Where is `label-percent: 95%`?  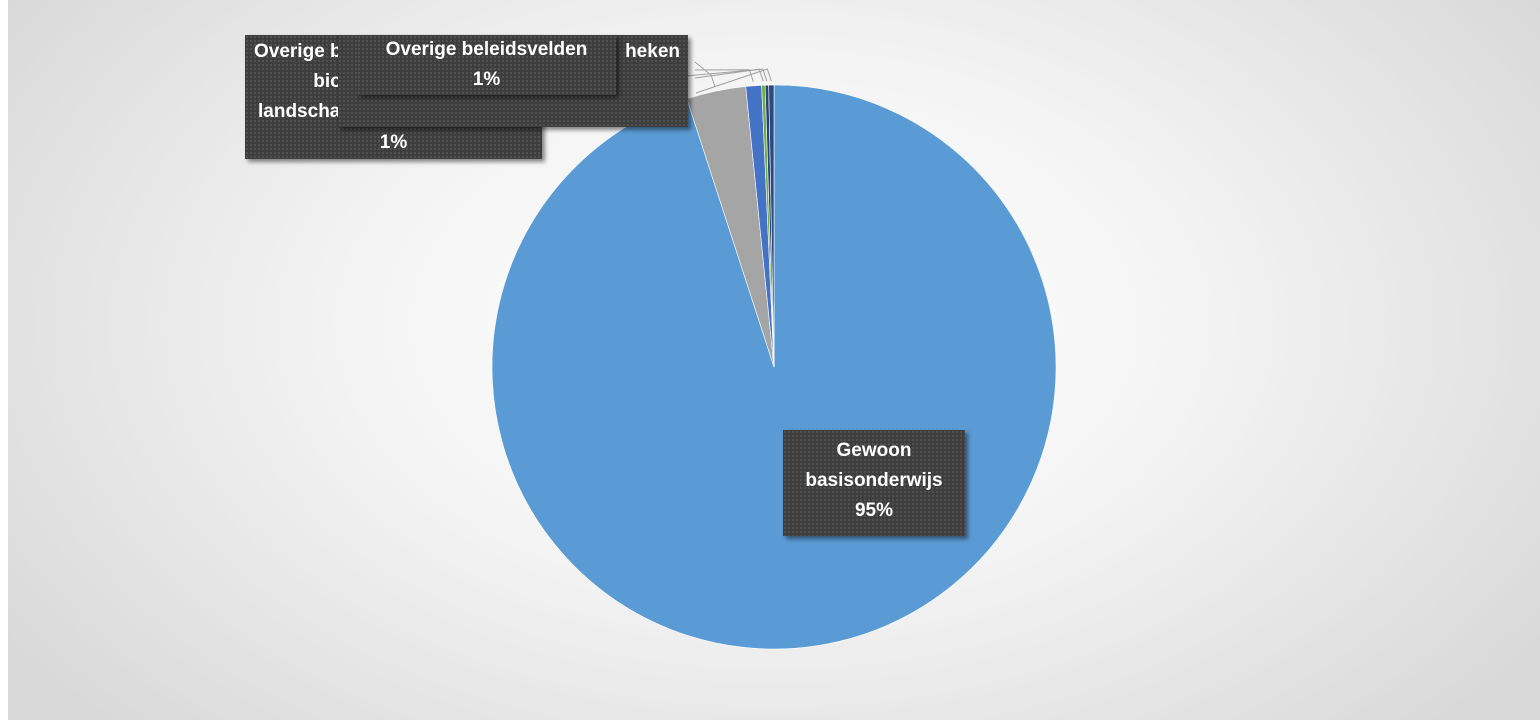 label-percent: 95% is located at coordinates (874, 510).